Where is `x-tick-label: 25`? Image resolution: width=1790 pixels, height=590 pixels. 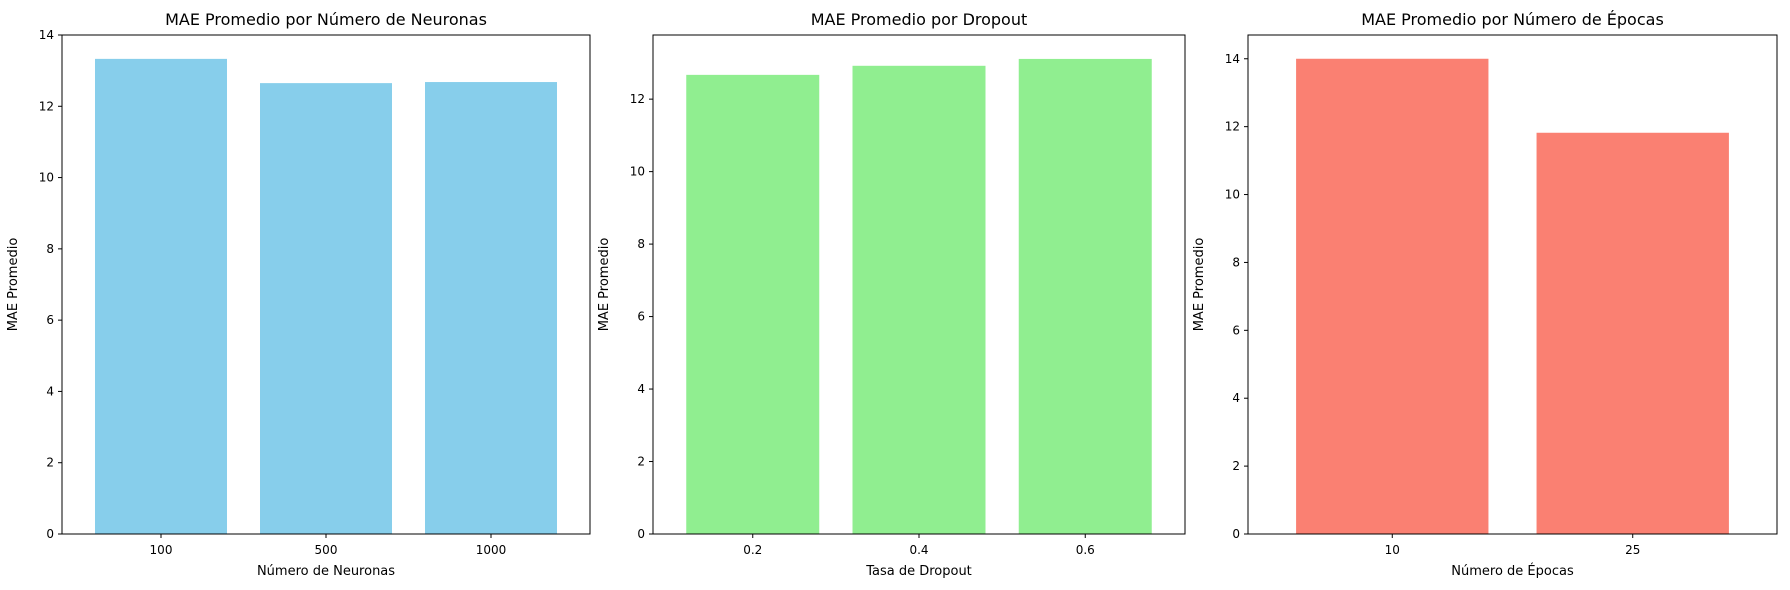 x-tick-label: 25 is located at coordinates (1632, 550).